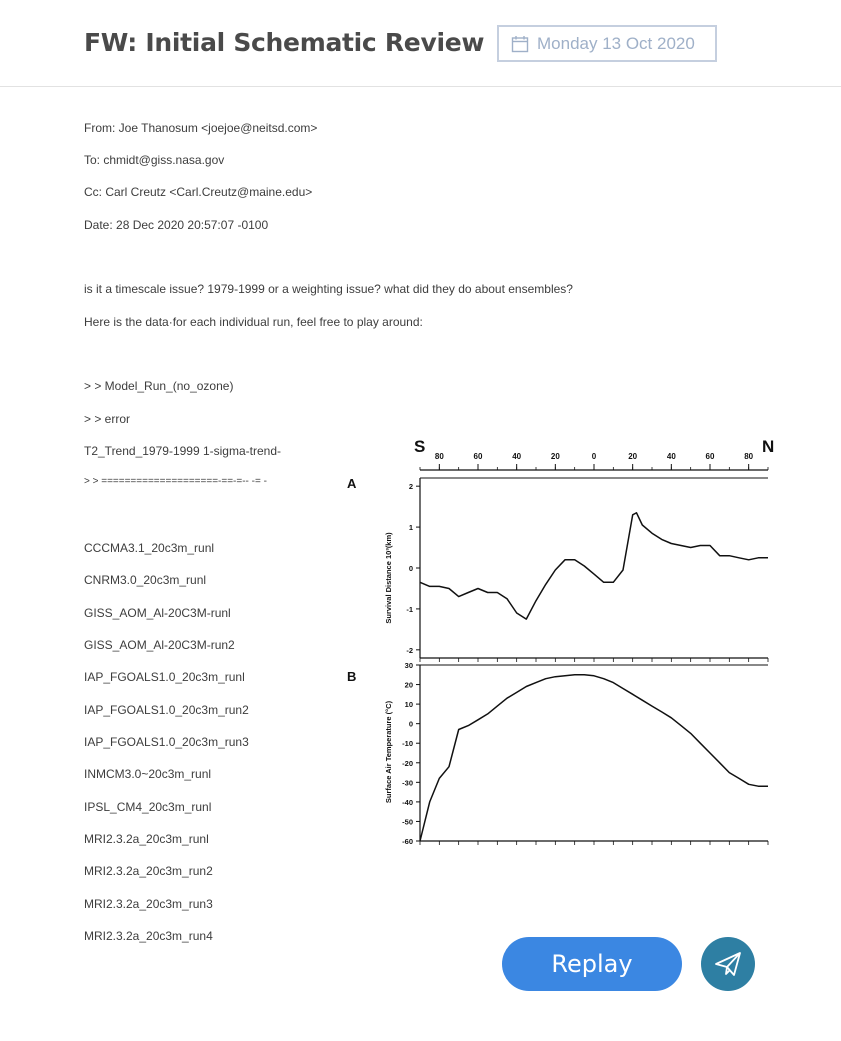 This screenshot has height=1041, width=841. Describe the element at coordinates (107, 419) in the screenshot. I see `body-line: > > error` at that location.